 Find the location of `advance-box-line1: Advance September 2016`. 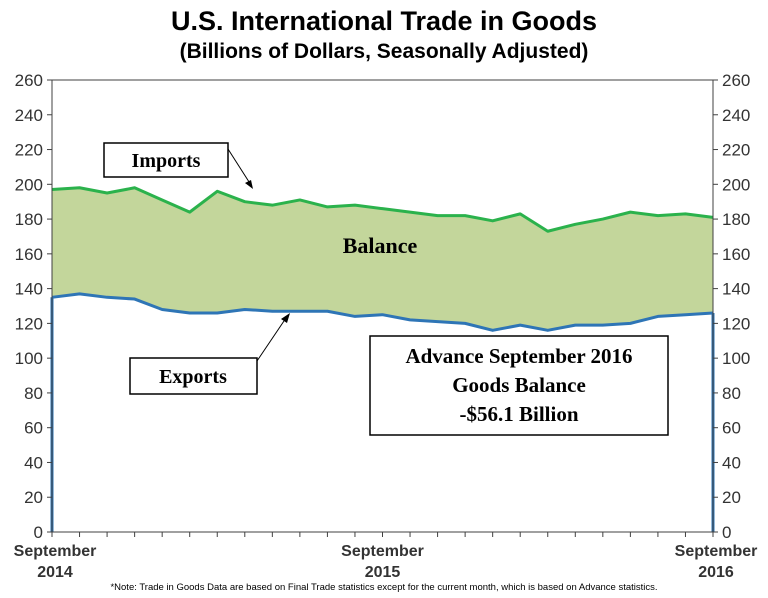

advance-box-line1: Advance September 2016 is located at coordinates (518, 356).